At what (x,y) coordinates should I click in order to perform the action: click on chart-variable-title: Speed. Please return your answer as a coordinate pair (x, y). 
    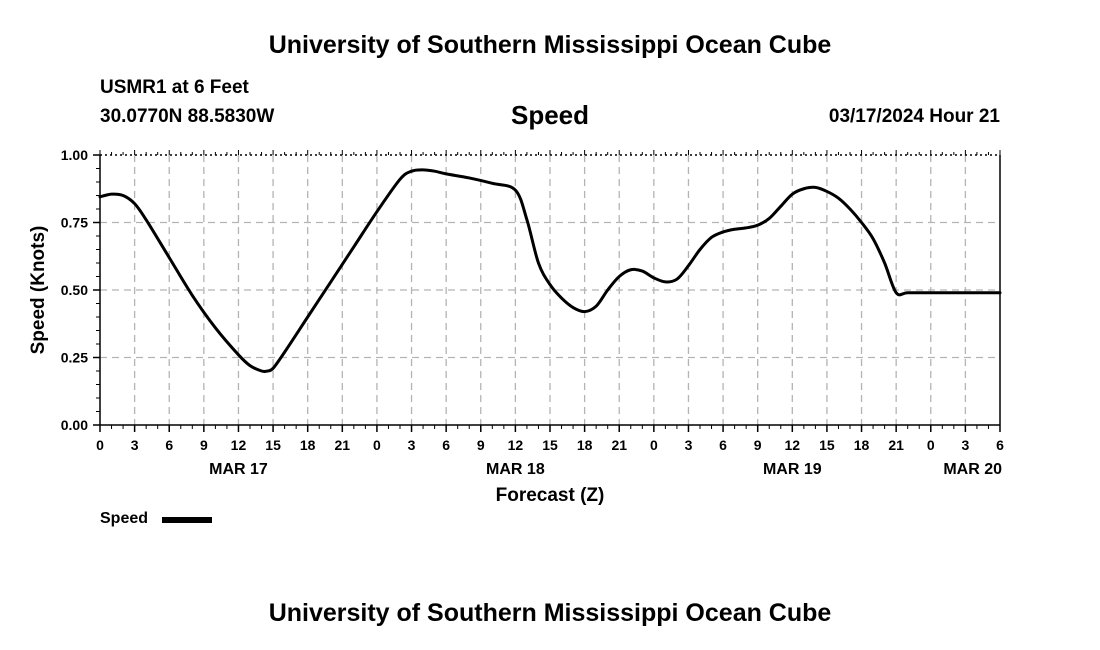
    Looking at the image, I should click on (550, 115).